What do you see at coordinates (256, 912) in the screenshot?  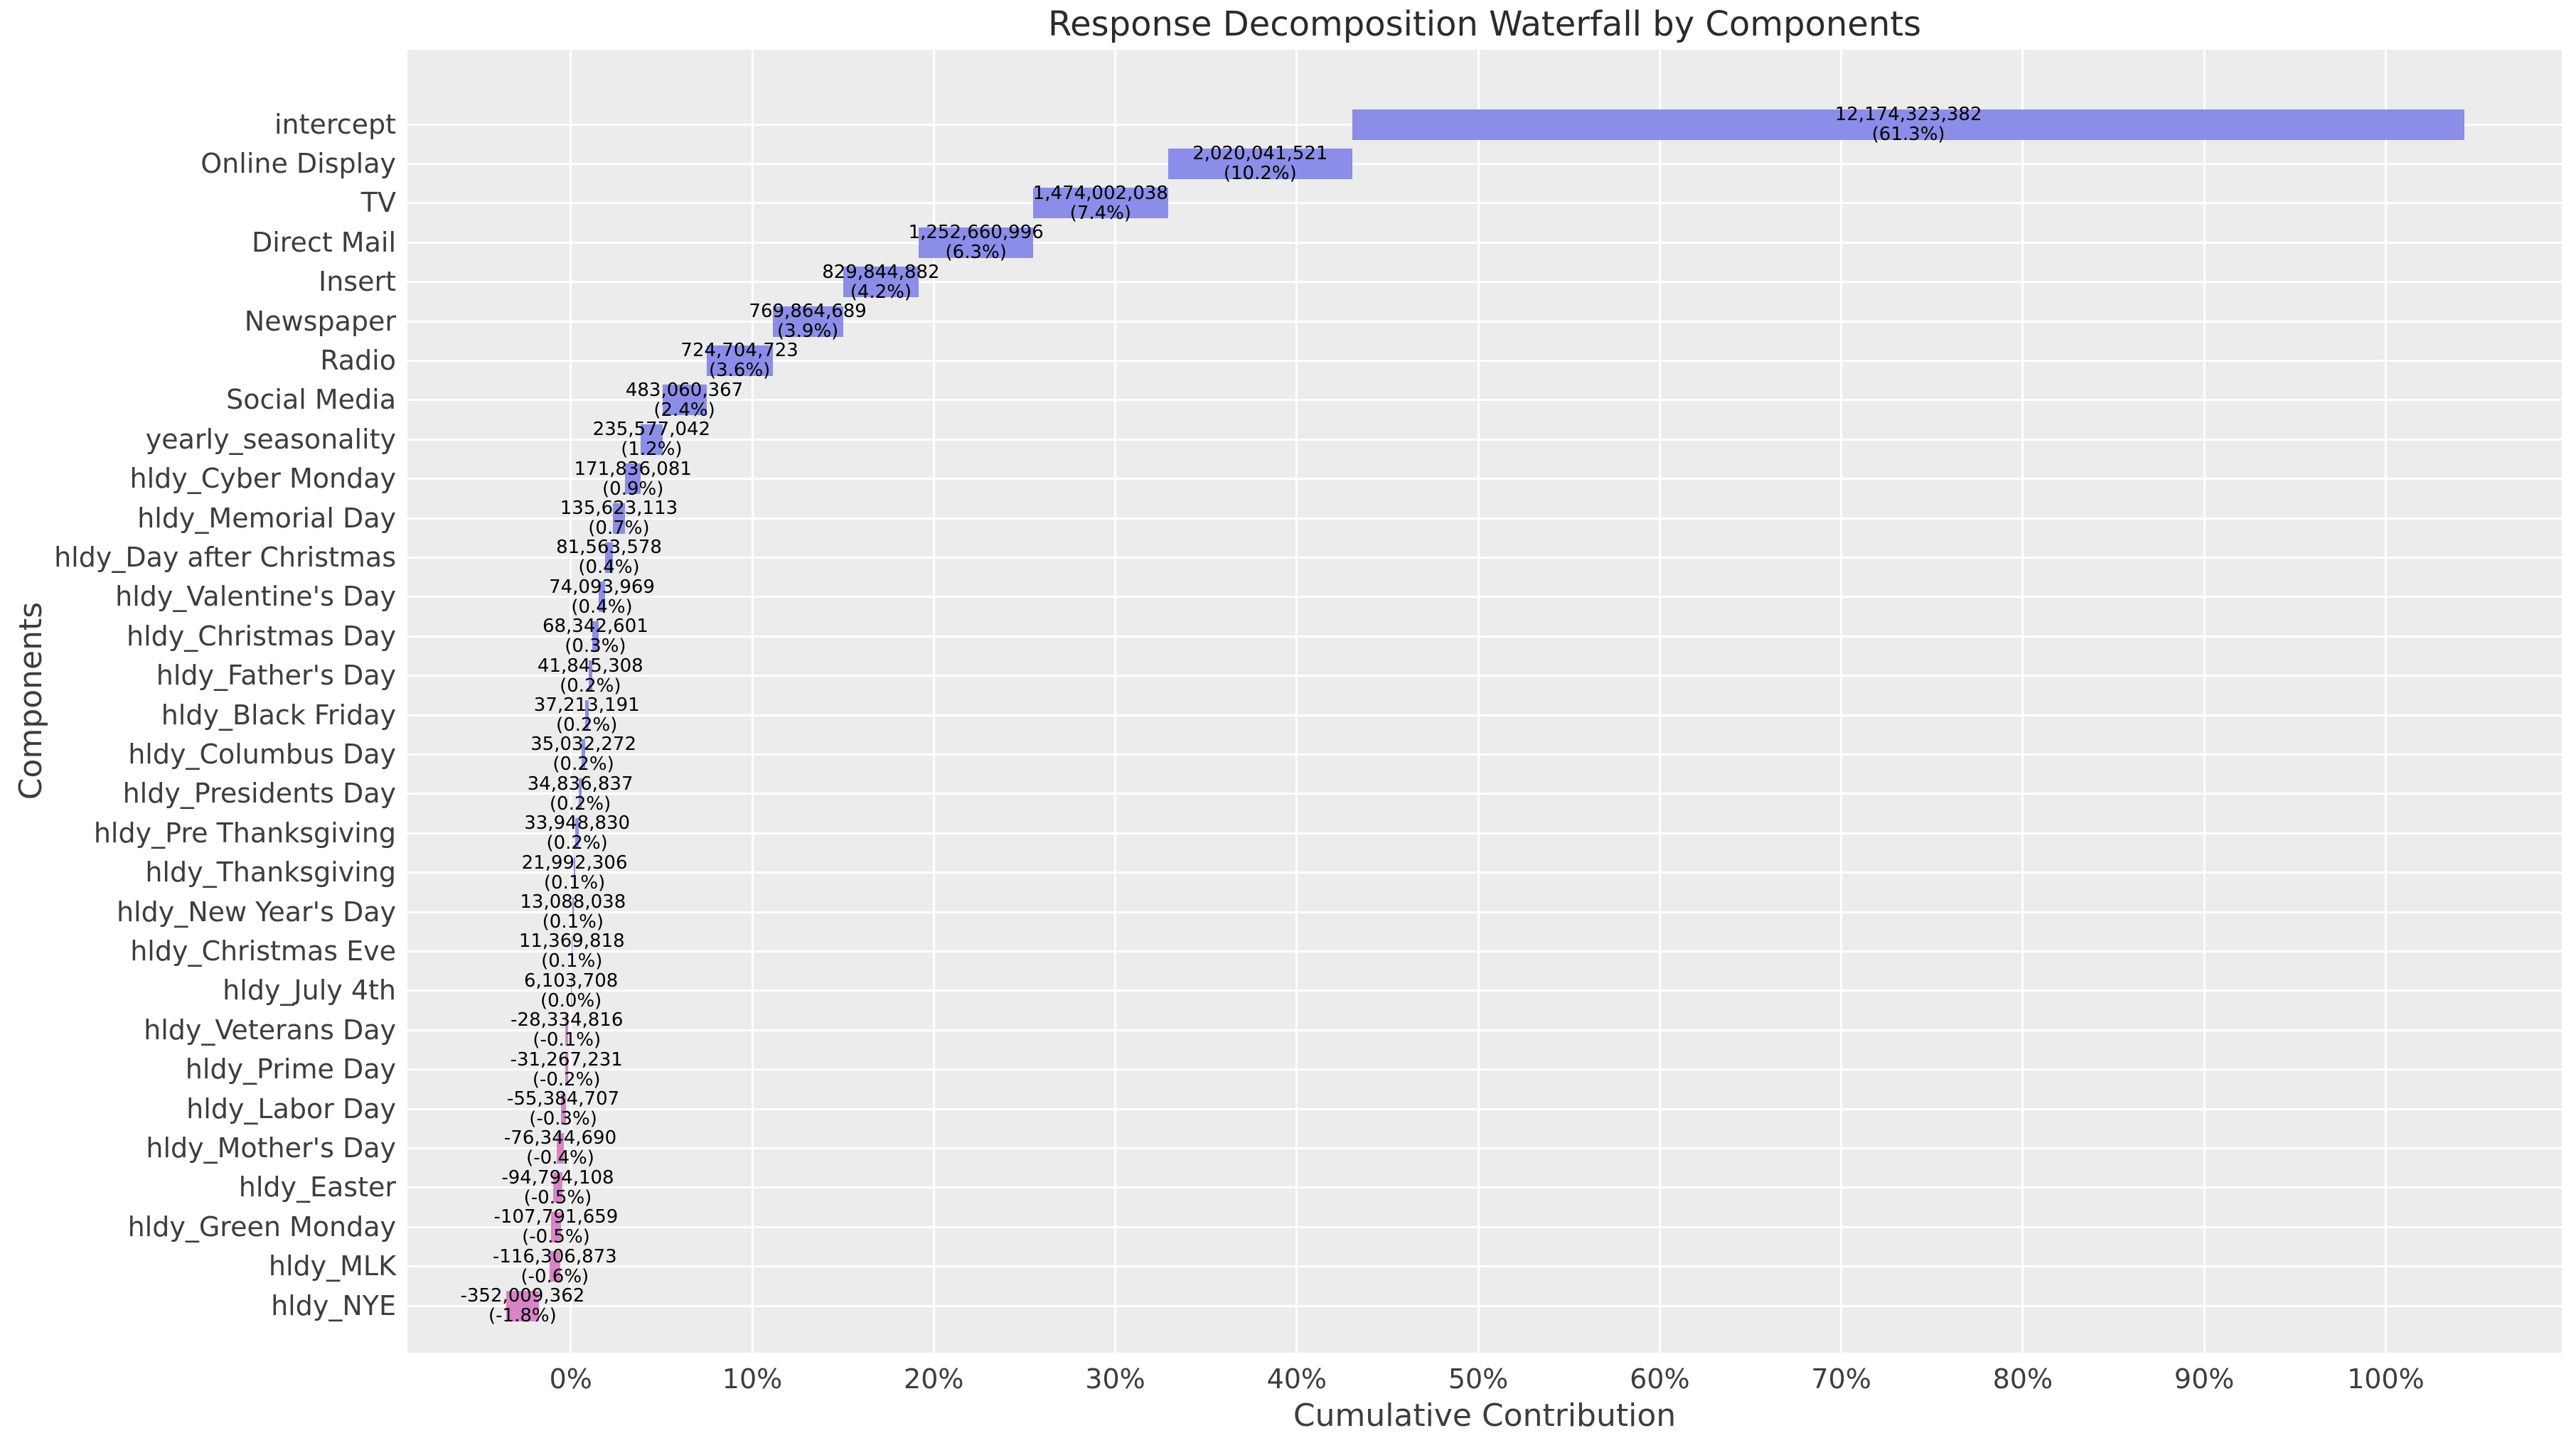 I see `y-tick-label: hldy_New Year's Day` at bounding box center [256, 912].